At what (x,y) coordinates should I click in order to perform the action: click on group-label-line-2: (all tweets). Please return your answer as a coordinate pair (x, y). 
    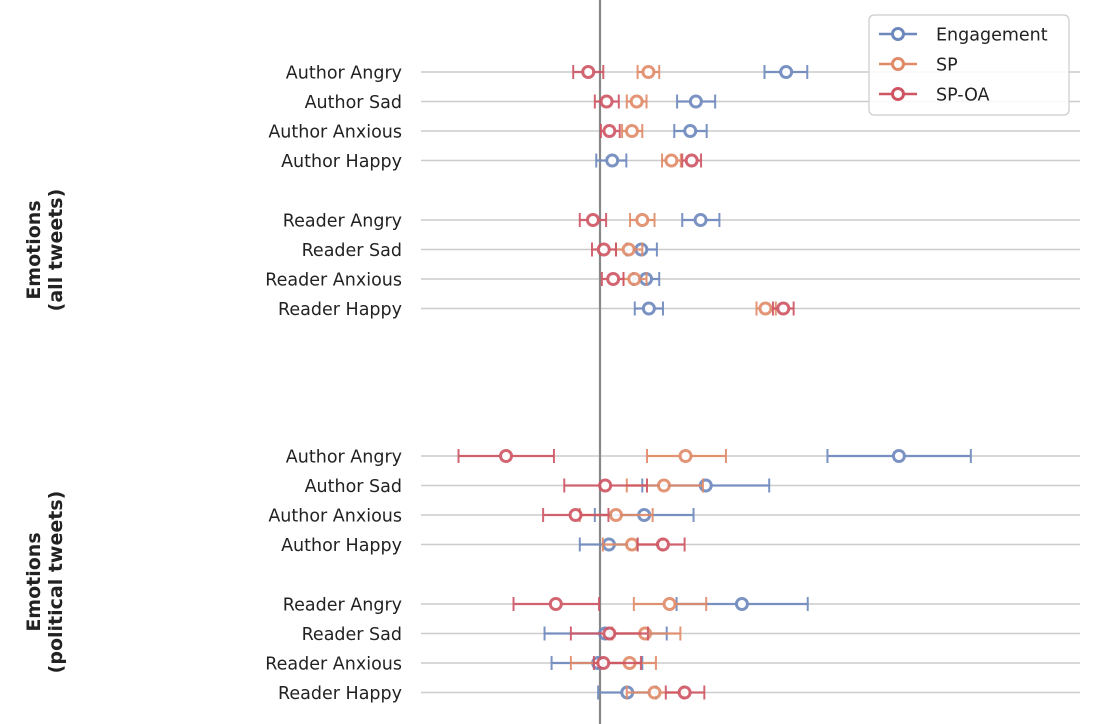
    Looking at the image, I should click on (56, 250).